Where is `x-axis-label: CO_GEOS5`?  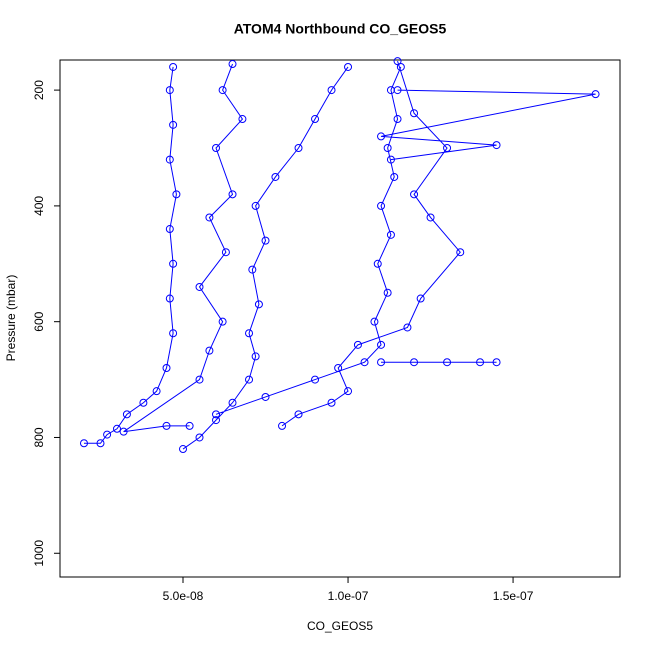 x-axis-label: CO_GEOS5 is located at coordinates (340, 626).